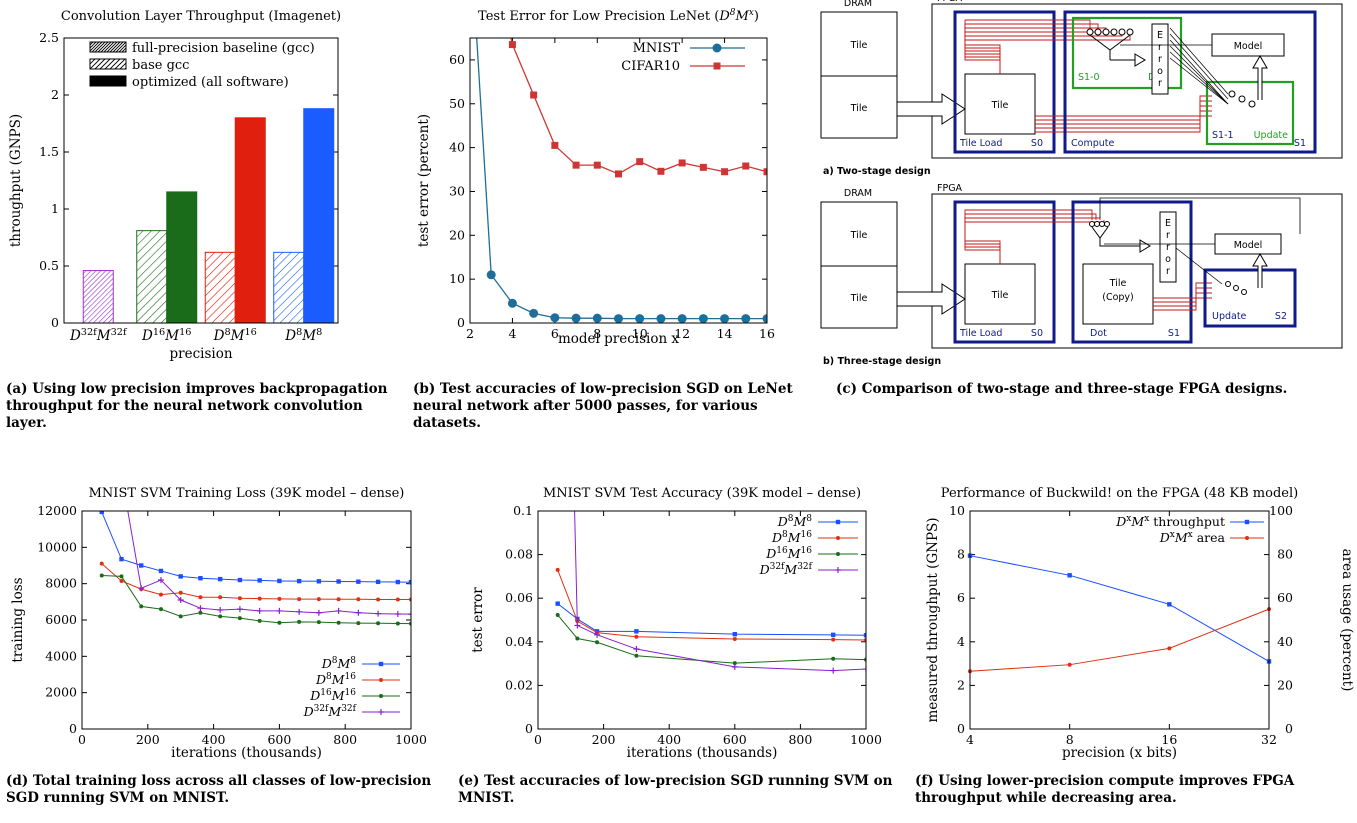  I want to click on control-wire, so click(1199, 75).